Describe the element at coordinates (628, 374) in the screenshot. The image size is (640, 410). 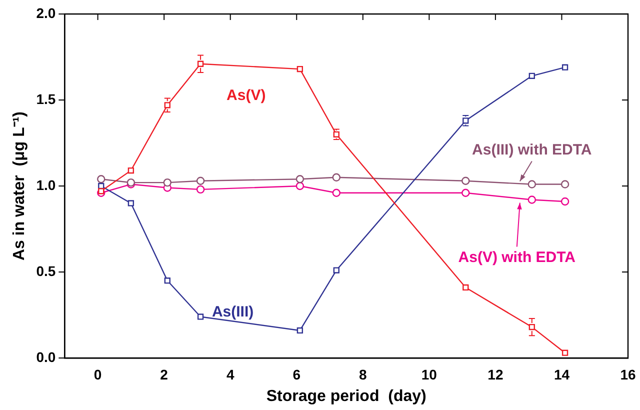
I see `x-tick-label: 16` at that location.